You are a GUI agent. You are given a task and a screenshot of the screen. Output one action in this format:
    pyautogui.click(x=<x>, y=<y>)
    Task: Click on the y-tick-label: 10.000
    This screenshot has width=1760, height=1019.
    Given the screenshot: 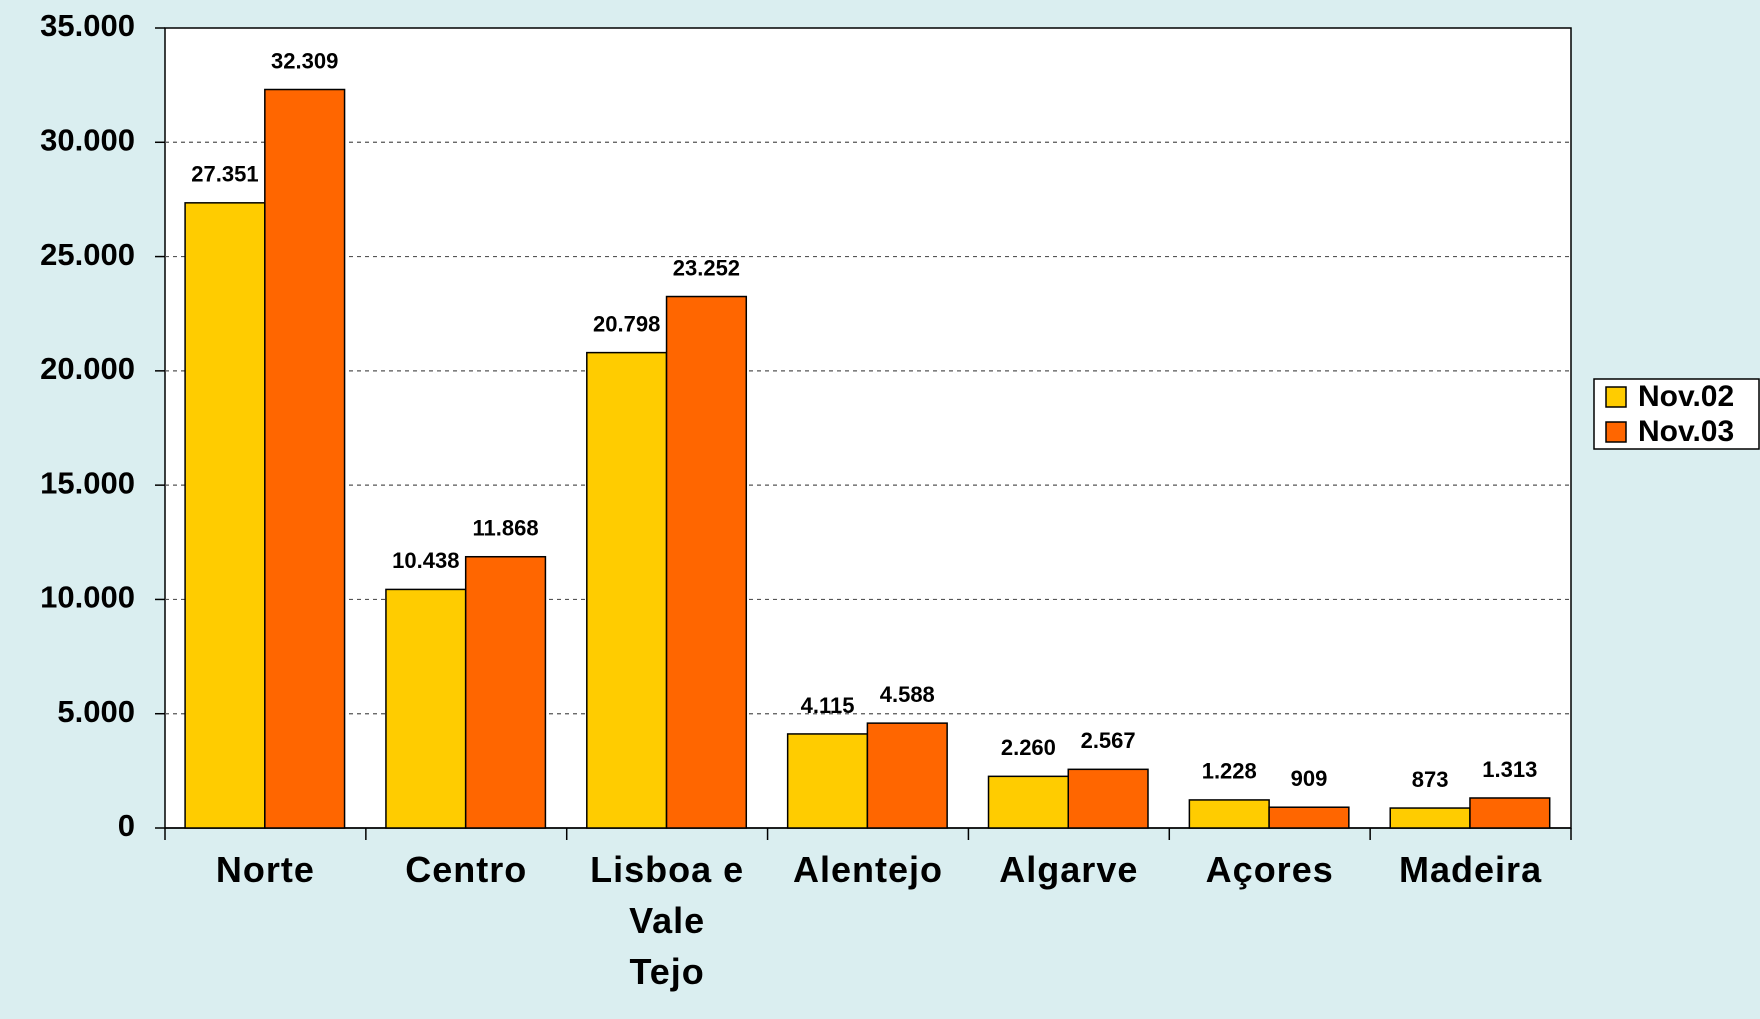 What is the action you would take?
    pyautogui.click(x=87, y=597)
    